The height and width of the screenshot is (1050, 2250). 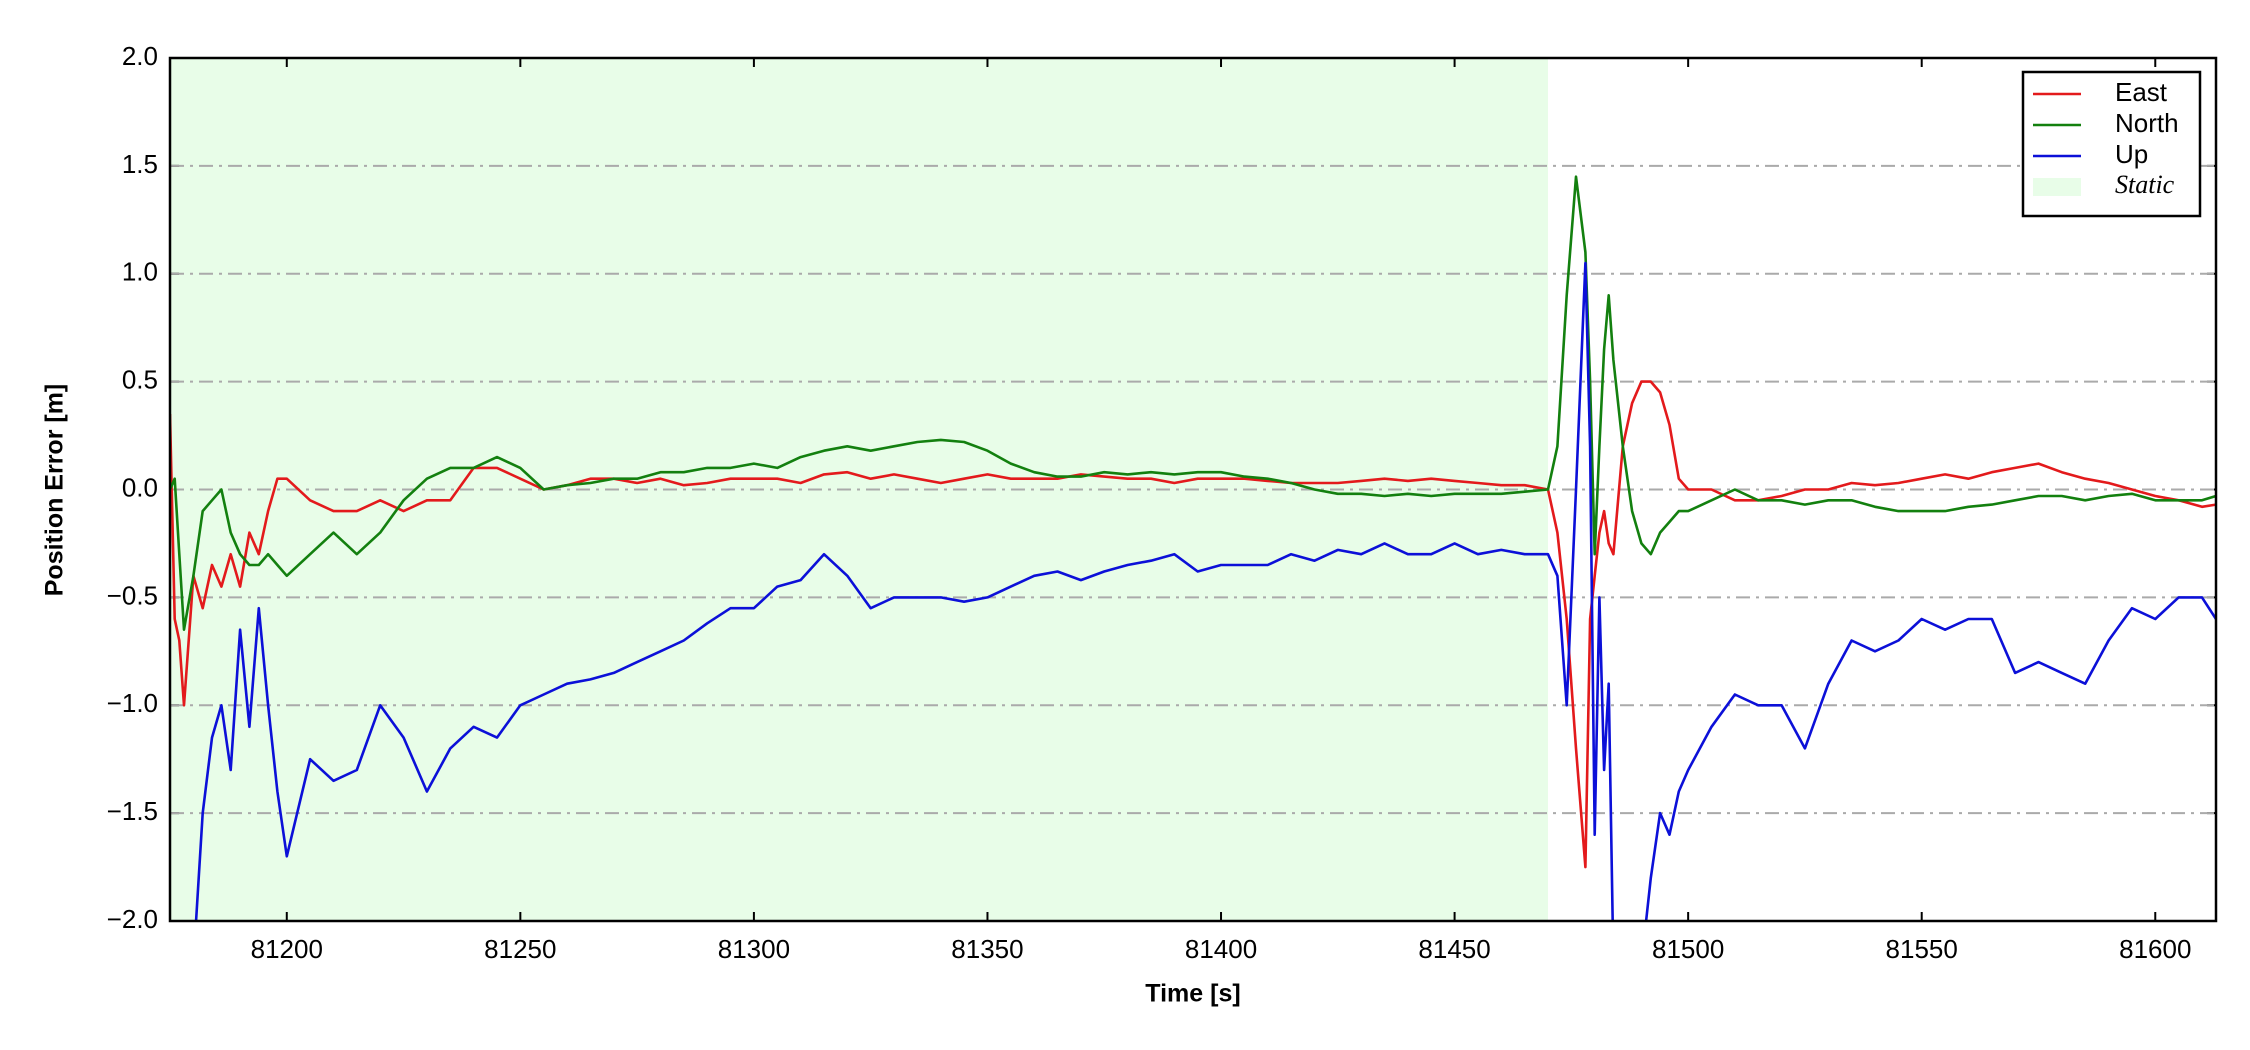 I want to click on y-tick-label: 0.5, so click(x=140, y=380).